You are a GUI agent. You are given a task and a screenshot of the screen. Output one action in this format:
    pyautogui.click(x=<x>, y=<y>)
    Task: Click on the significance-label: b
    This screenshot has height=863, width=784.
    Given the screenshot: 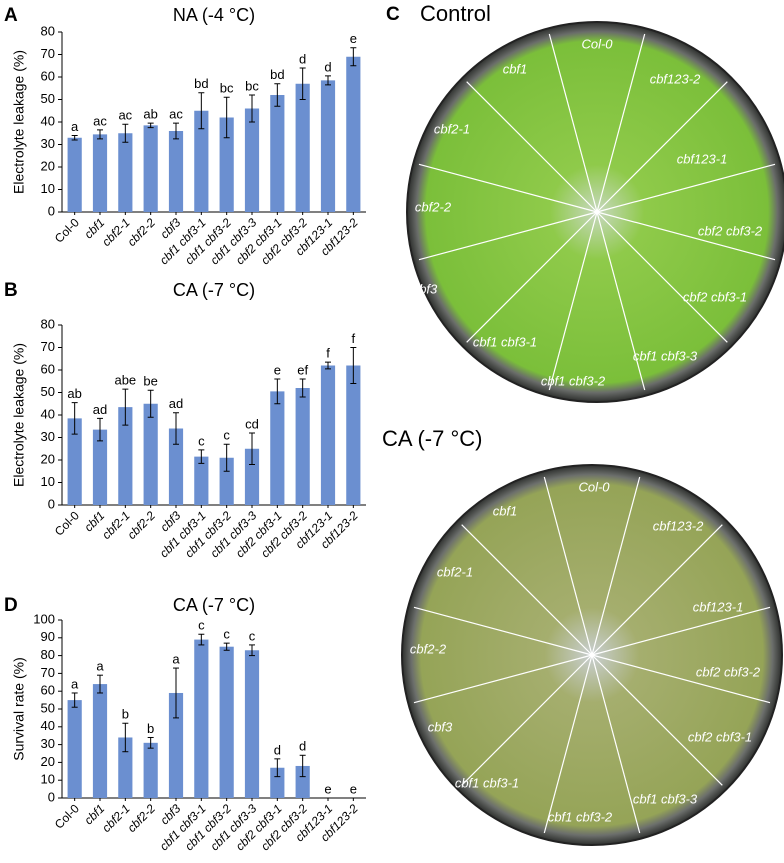 What is the action you would take?
    pyautogui.click(x=150, y=728)
    